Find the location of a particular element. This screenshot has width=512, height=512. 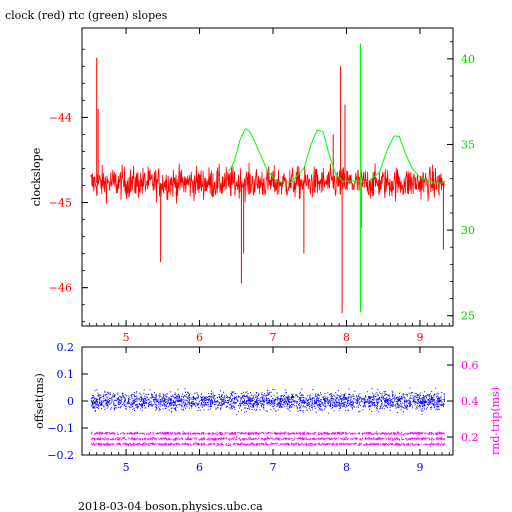

rtc-series-line is located at coordinates (336, 156).